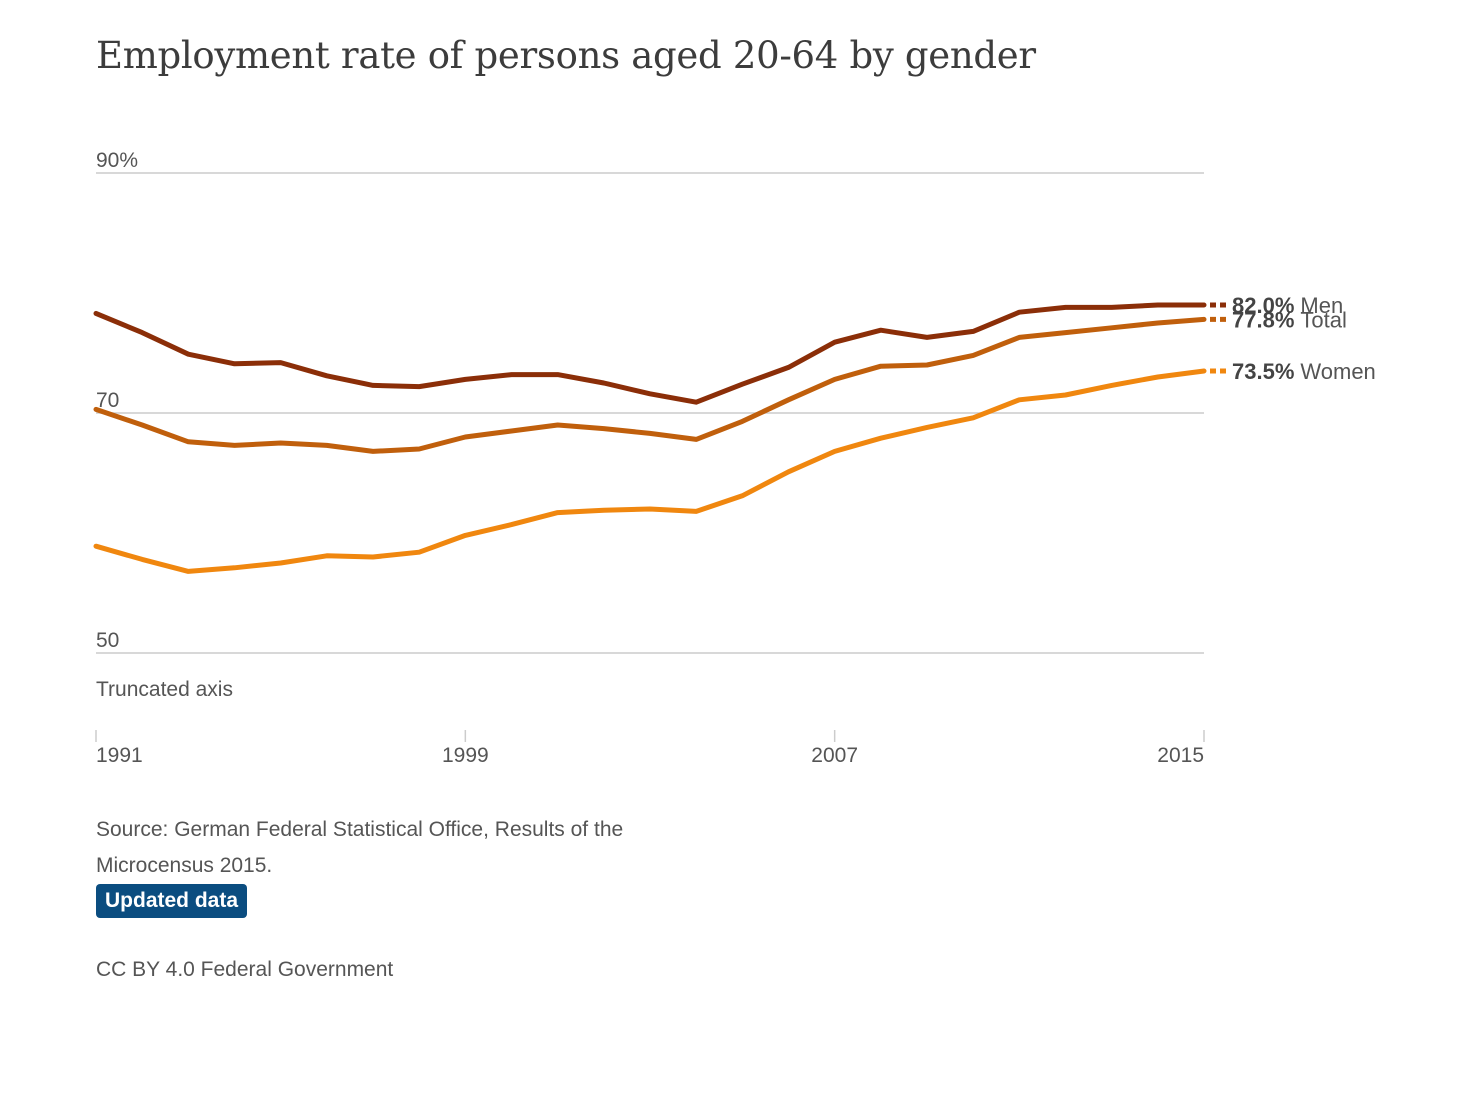 This screenshot has width=1474, height=1095. Describe the element at coordinates (650, 748) in the screenshot. I see `x-axis: 1991 1999 2007 2015` at that location.